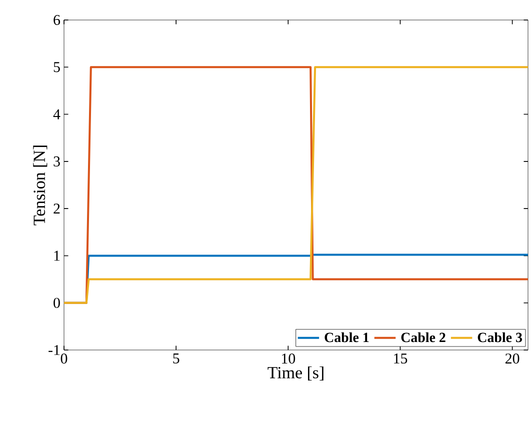 Image resolution: width=531 pixels, height=436 pixels. Describe the element at coordinates (401, 359) in the screenshot. I see `x-tick-label: 15` at that location.